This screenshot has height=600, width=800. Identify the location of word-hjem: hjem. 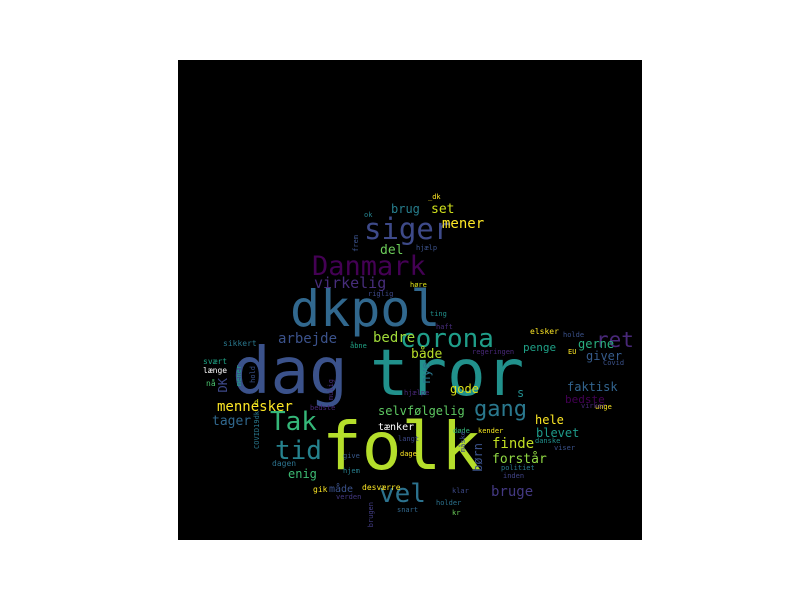
(351, 471).